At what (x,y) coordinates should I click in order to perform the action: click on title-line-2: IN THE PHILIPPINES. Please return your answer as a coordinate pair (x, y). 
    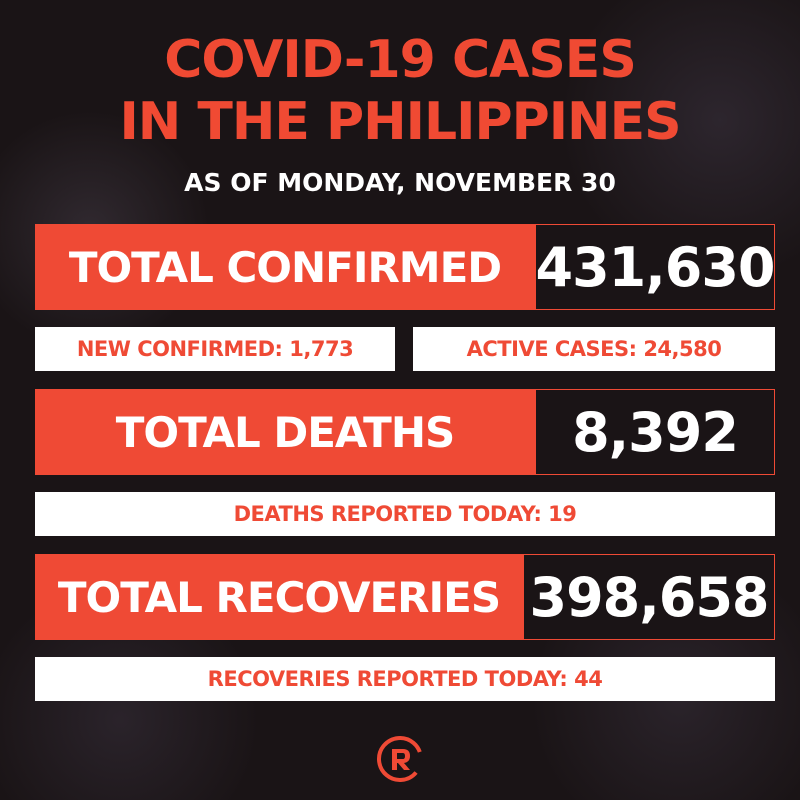
    Looking at the image, I should click on (400, 122).